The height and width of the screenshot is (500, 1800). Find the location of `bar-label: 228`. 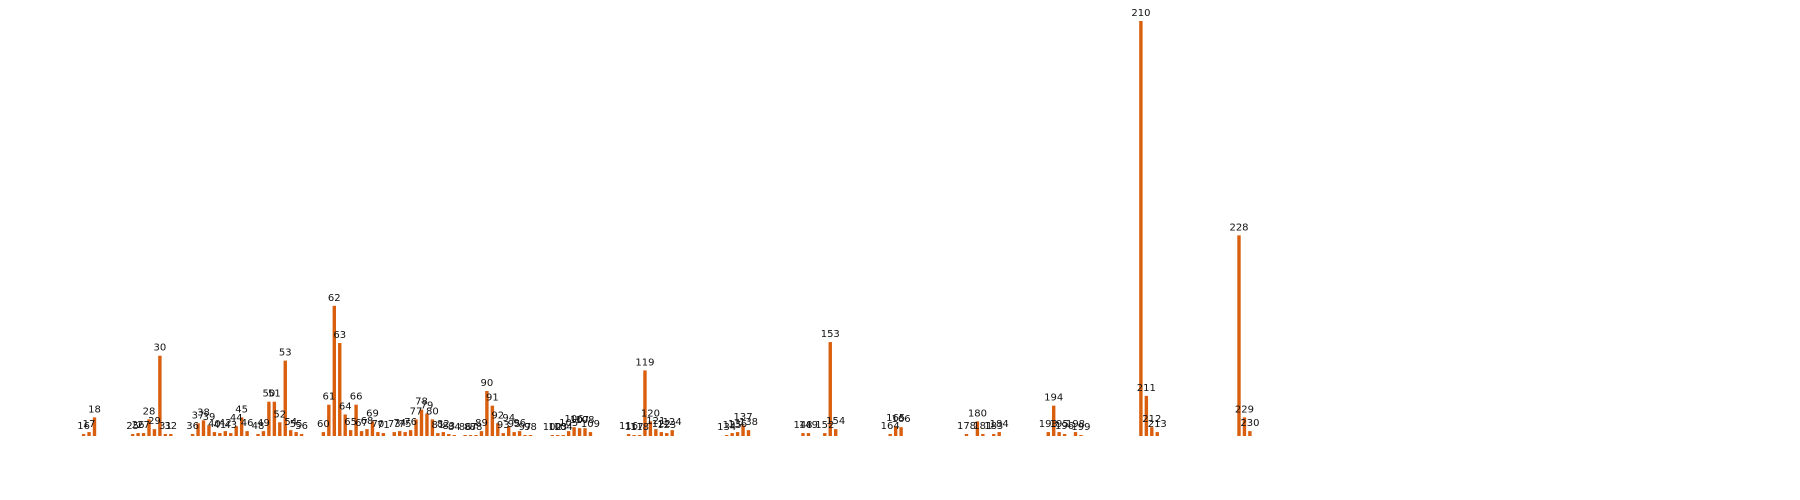

bar-label: 228 is located at coordinates (1238, 227).